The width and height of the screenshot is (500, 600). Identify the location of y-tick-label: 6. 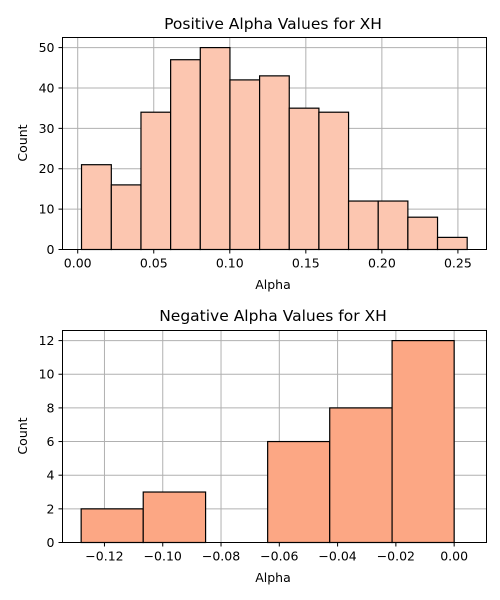
(51, 441).